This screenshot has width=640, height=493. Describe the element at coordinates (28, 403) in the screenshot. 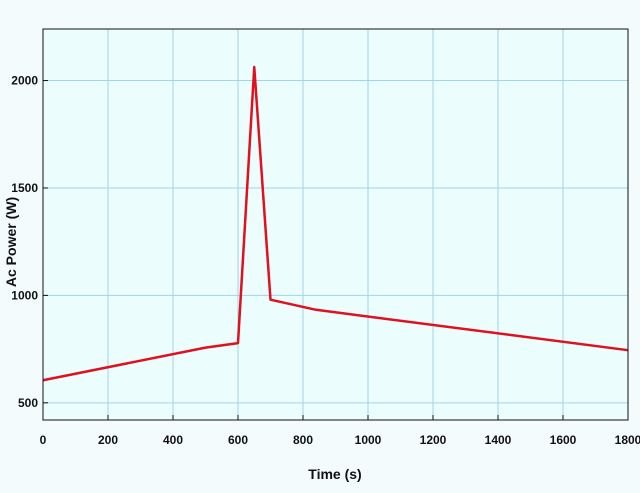

I see `y-tick-label: 500` at that location.